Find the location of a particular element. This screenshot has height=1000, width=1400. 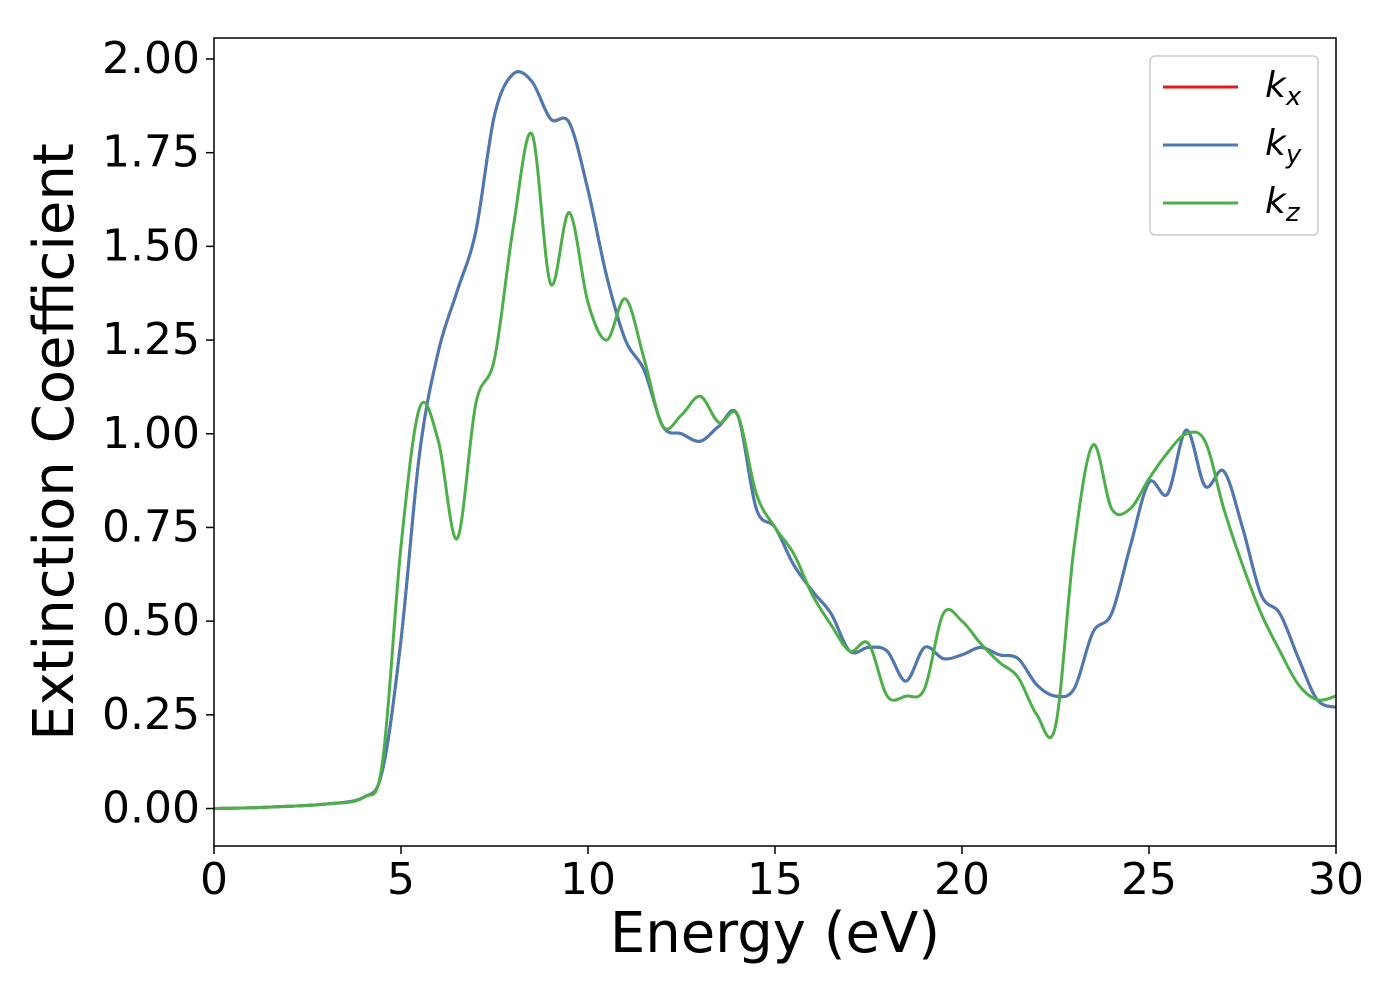

y-tick-label: 0.50 is located at coordinates (151, 620).